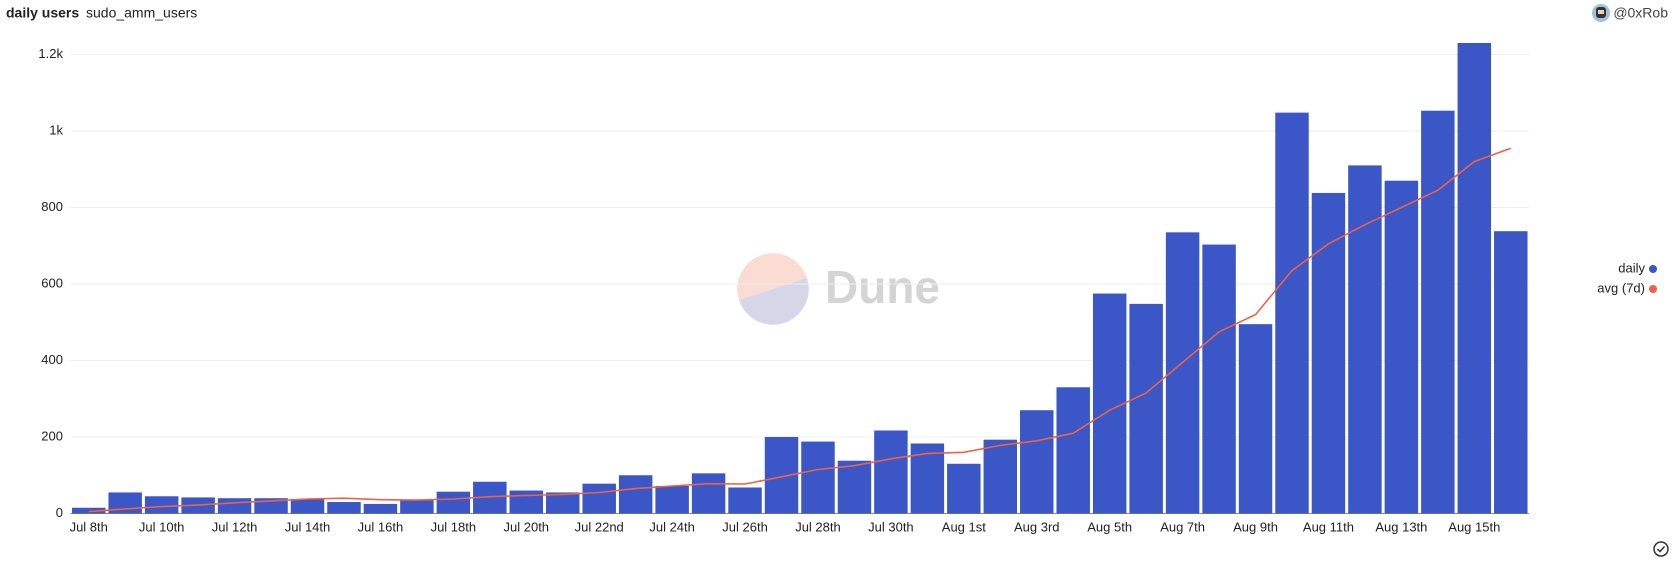  Describe the element at coordinates (454, 526) in the screenshot. I see `x-tick-label: Jul 18th` at that location.